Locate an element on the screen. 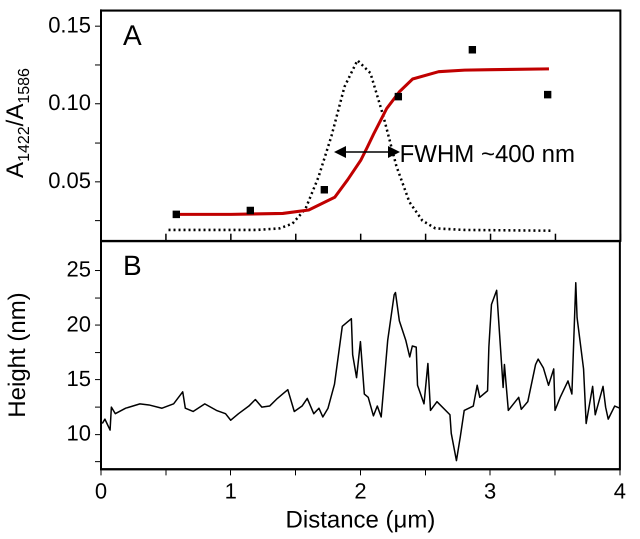 The height and width of the screenshot is (539, 640). x-axis-title: Distance (μm) is located at coordinates (361, 520).